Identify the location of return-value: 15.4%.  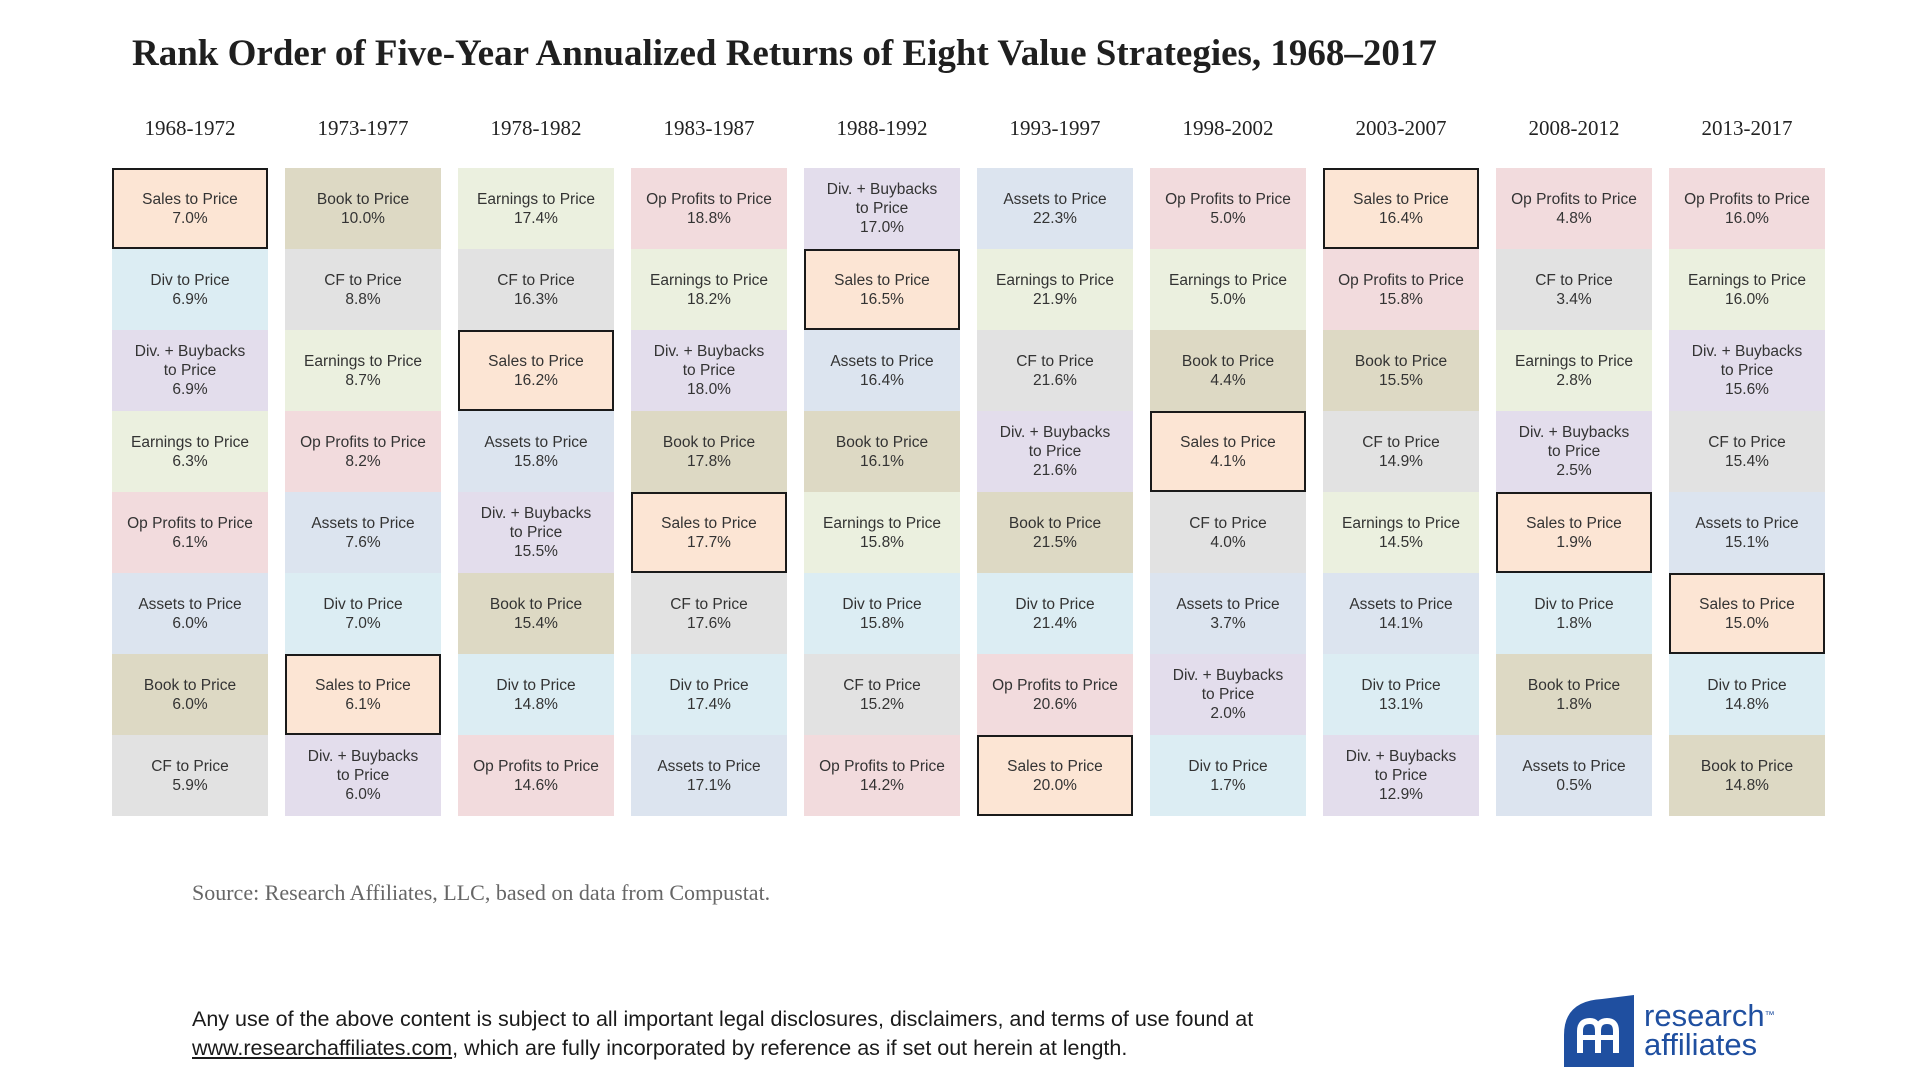
(1747, 461).